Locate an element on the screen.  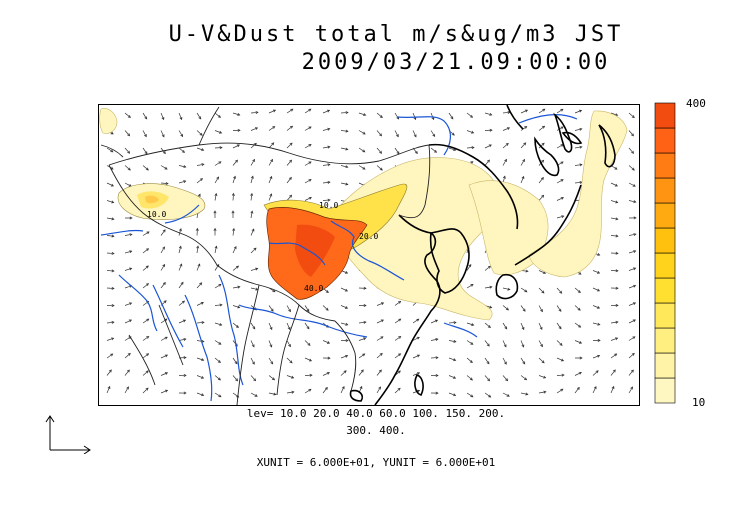
unit-vector-caption: XUNIT = 6.000E+01, YUNIT = 6.000E+01 is located at coordinates (376, 462).